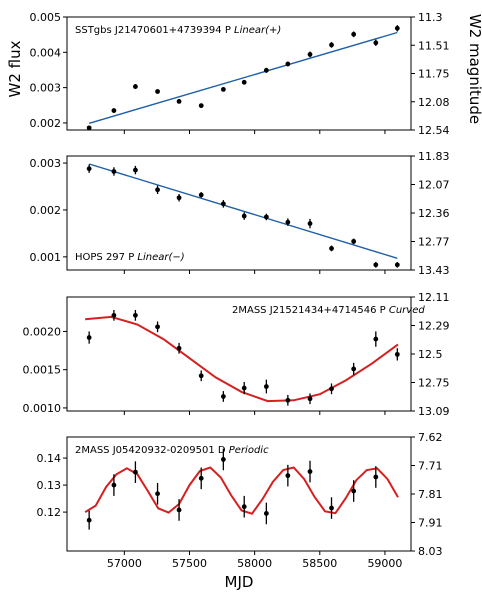  Describe the element at coordinates (152, 450) in the screenshot. I see `panel-label-object: 2MASS J05420932-0209501 D` at that location.